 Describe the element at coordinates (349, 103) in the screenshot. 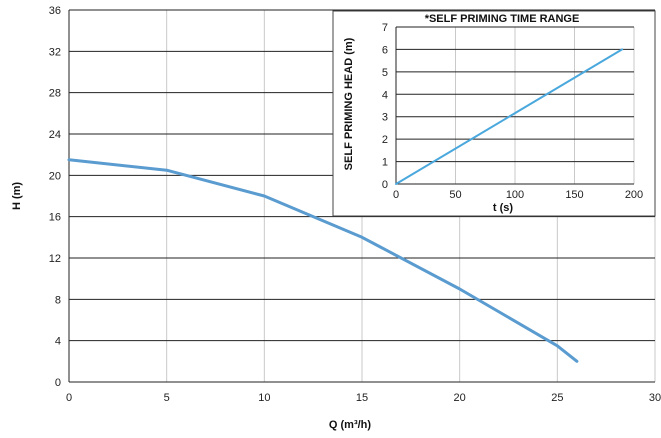

I see `inset-y-axis-label: SELF PRIMING HEAD (m)` at that location.